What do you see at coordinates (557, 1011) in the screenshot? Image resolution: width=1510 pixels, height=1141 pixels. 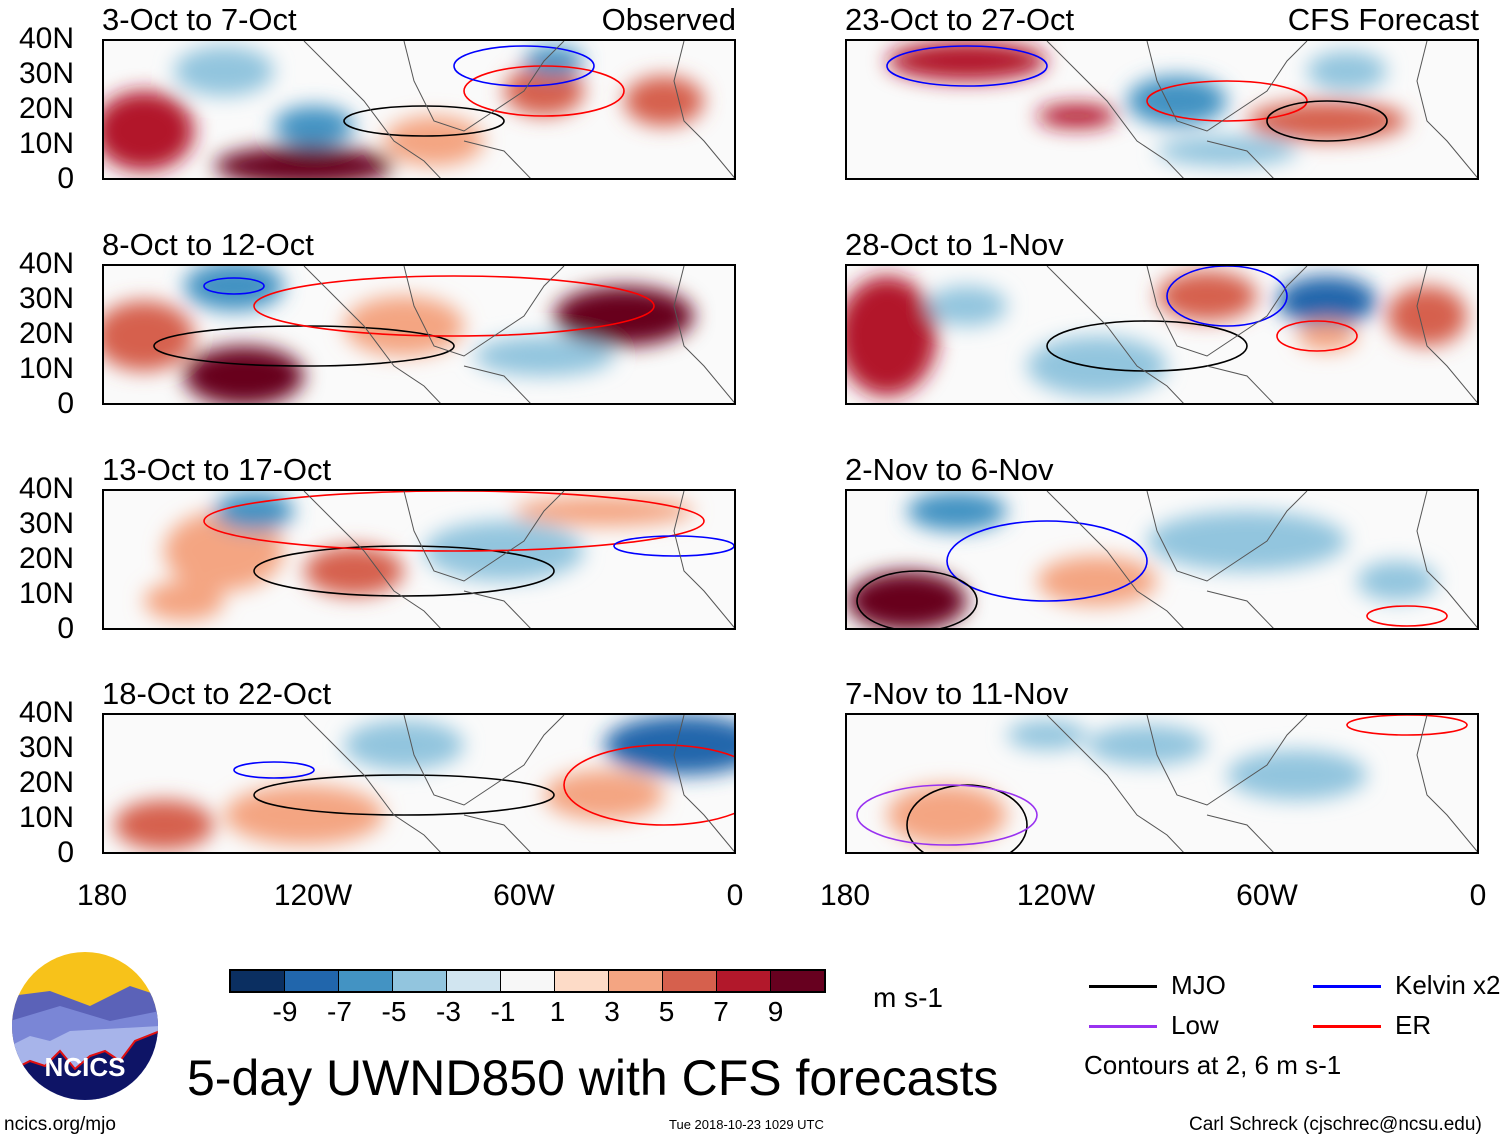 I see `colorbar-label: 1` at bounding box center [557, 1011].